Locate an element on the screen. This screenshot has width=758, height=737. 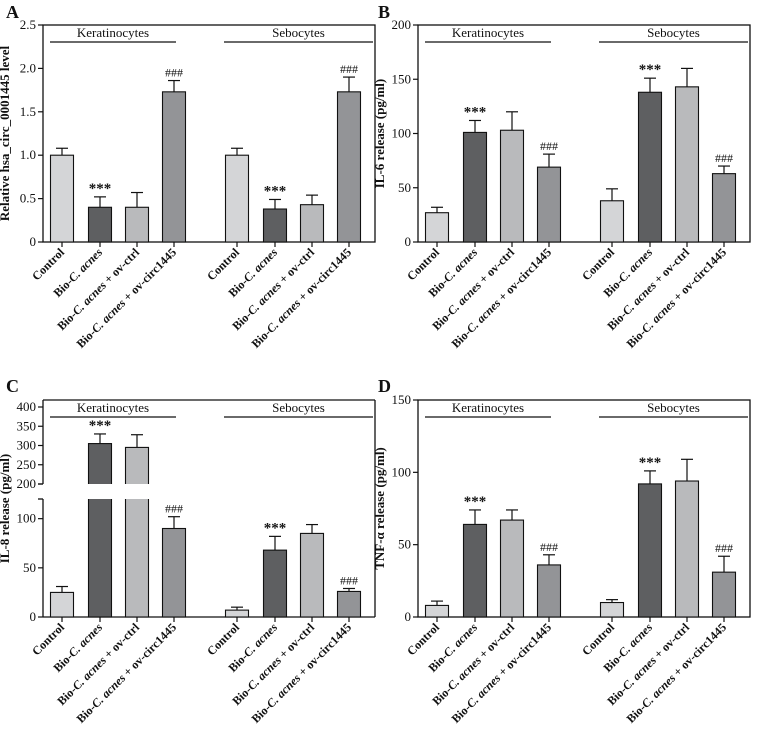
y-axis-label: IL-8 release (pg/ml) is located at coordinates (6, 509).